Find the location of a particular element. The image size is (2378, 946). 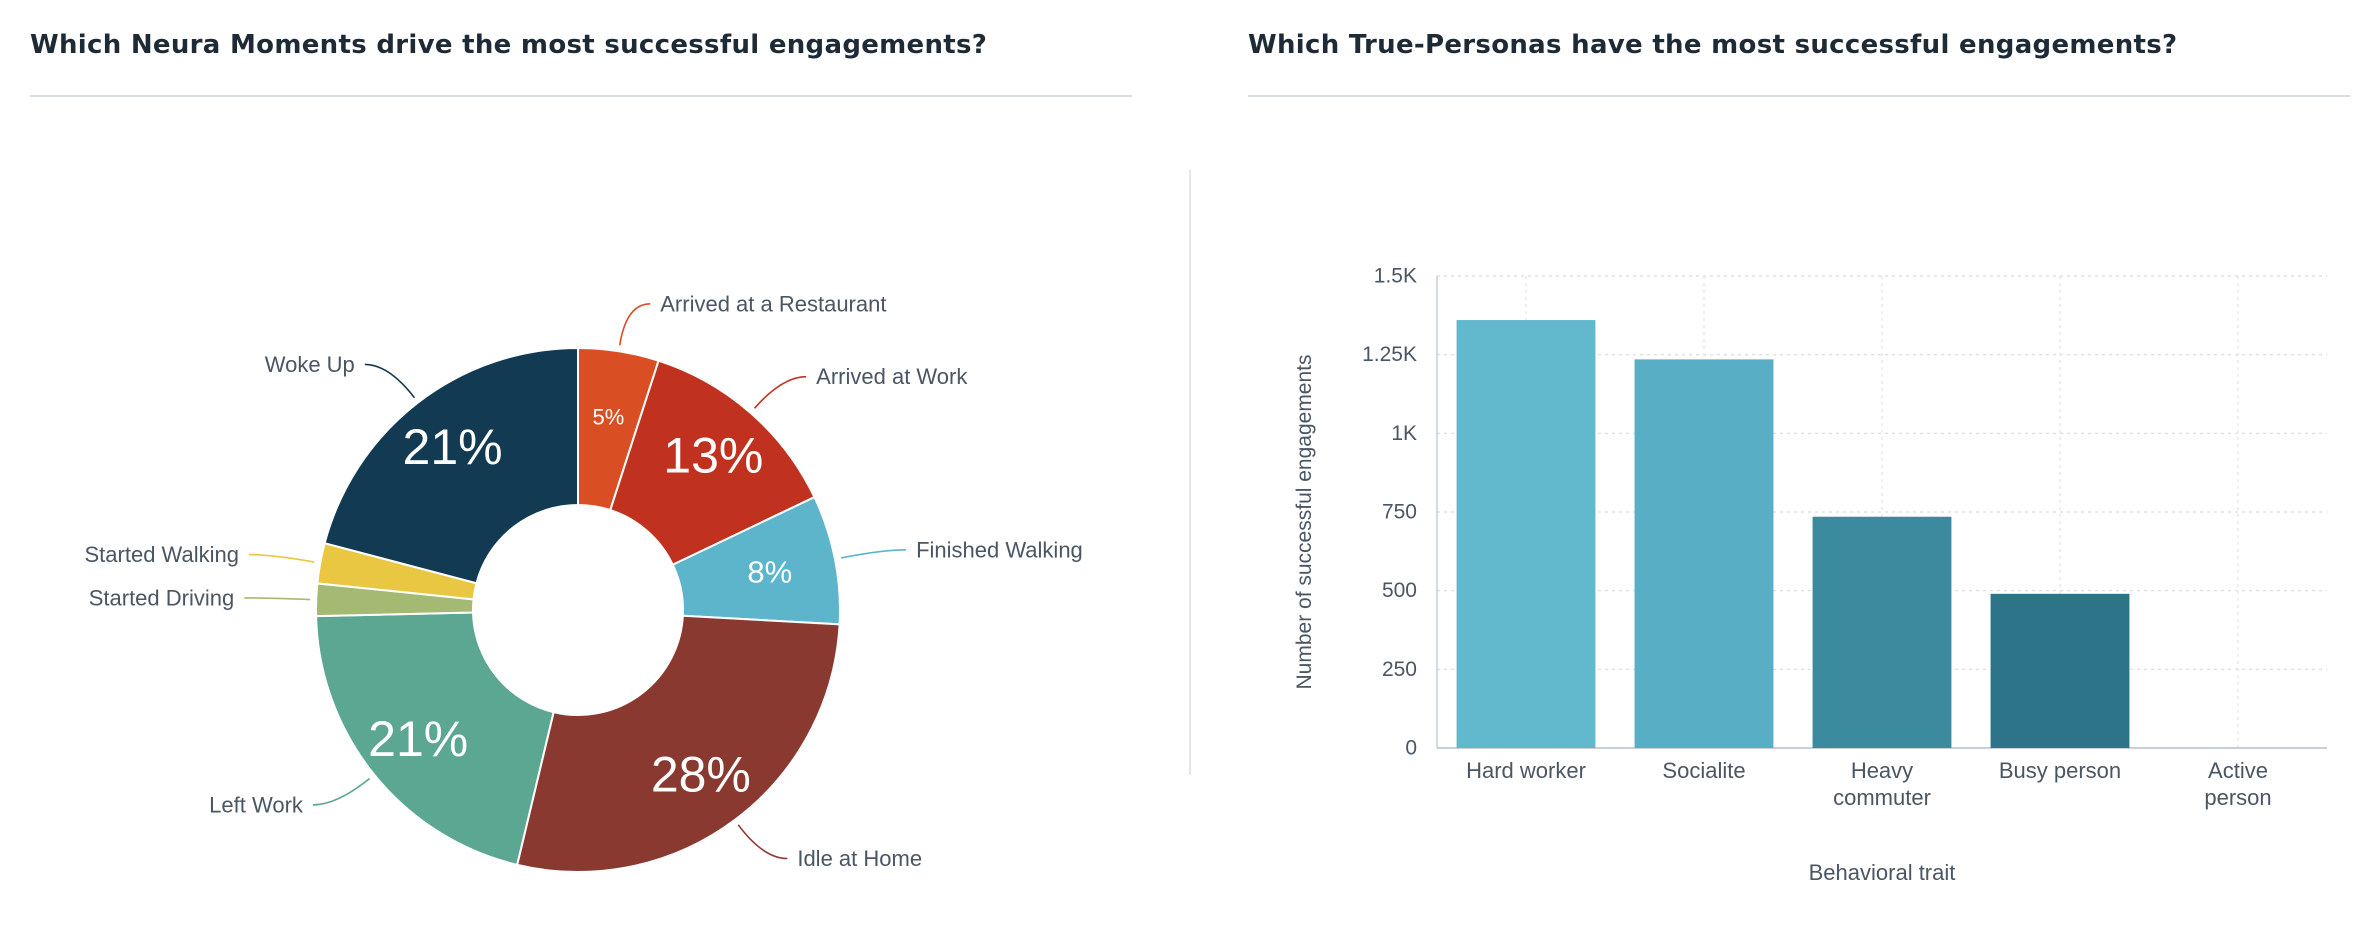

leader-line-idle-at-home is located at coordinates (762, 842).